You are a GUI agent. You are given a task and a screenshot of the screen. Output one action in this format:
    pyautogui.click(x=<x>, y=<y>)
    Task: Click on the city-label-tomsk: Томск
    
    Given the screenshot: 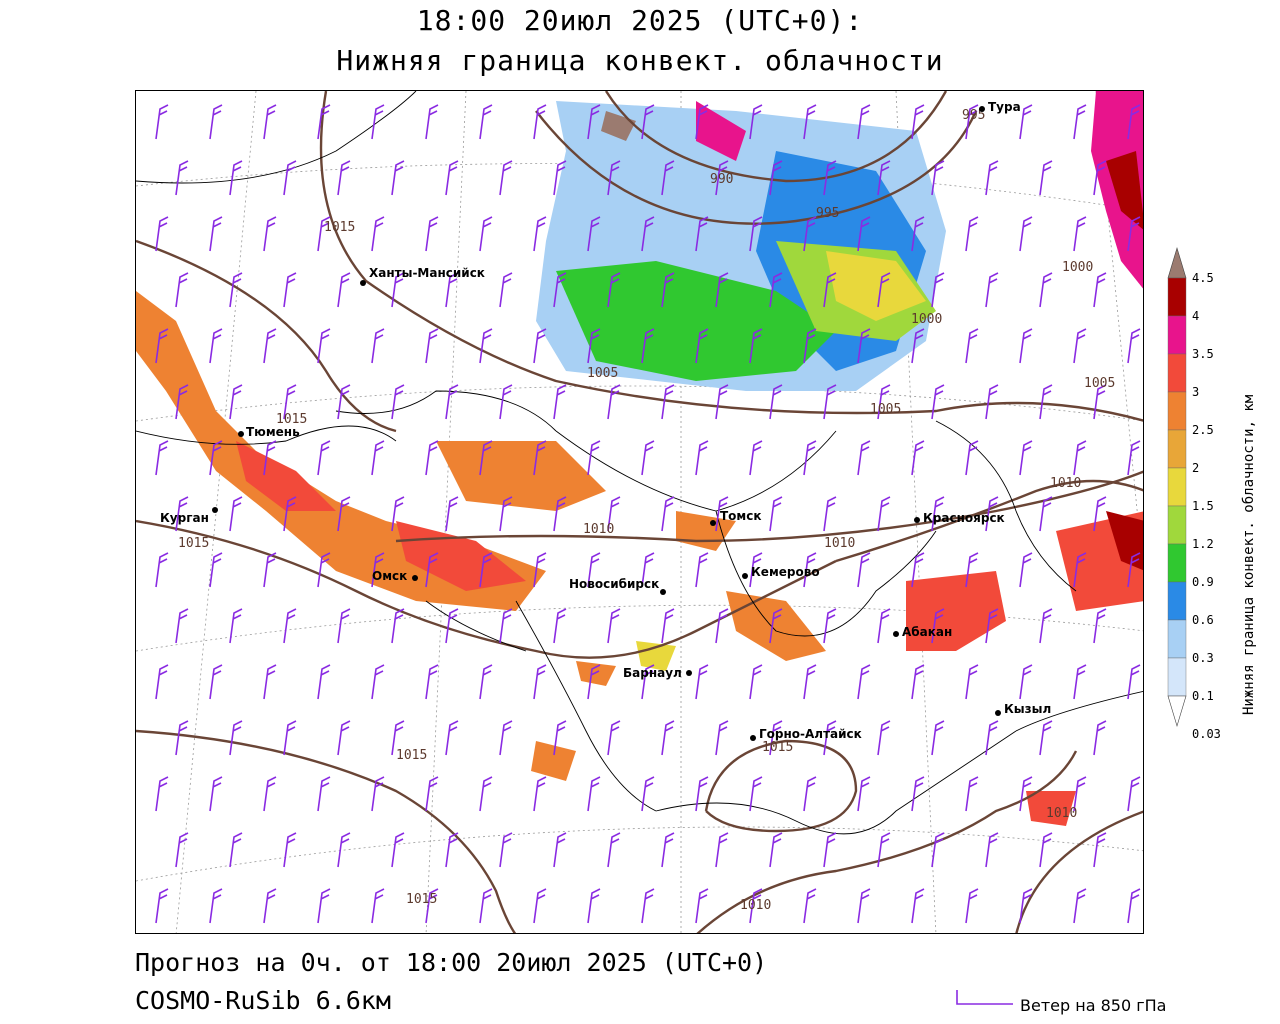 What is the action you would take?
    pyautogui.click(x=741, y=516)
    